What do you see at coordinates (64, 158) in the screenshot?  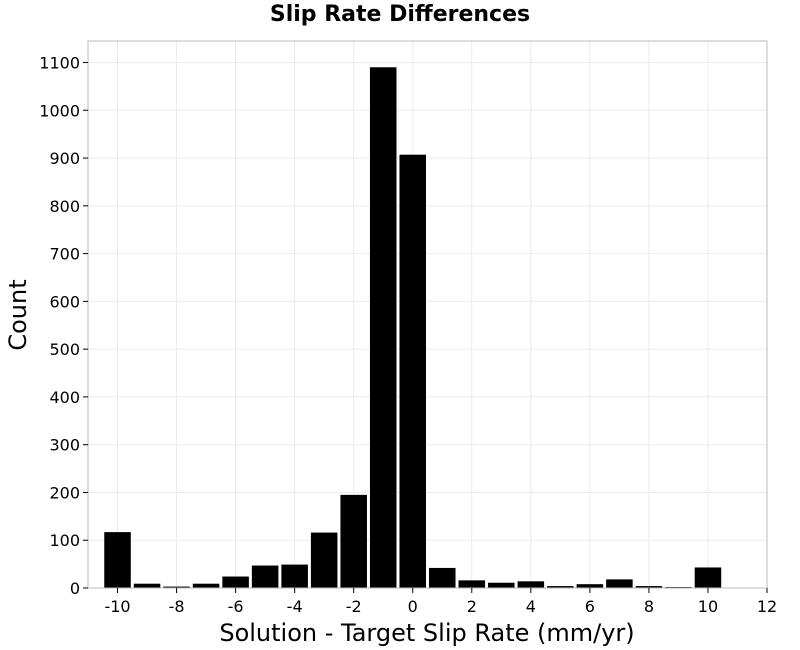 I see `y-tick-label: 900` at bounding box center [64, 158].